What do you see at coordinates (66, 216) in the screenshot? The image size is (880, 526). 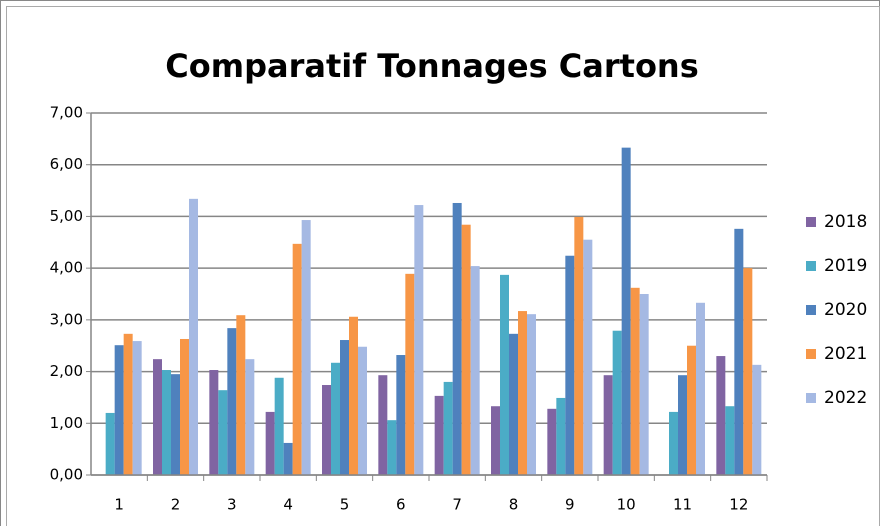 I see `y-tick-label: 5,00` at bounding box center [66, 216].